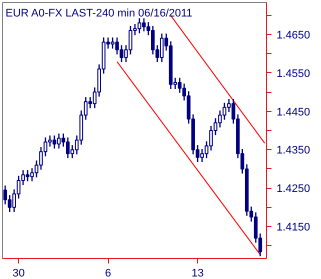  What do you see at coordinates (293, 150) in the screenshot?
I see `y-tick-label: 1.4350` at bounding box center [293, 150].